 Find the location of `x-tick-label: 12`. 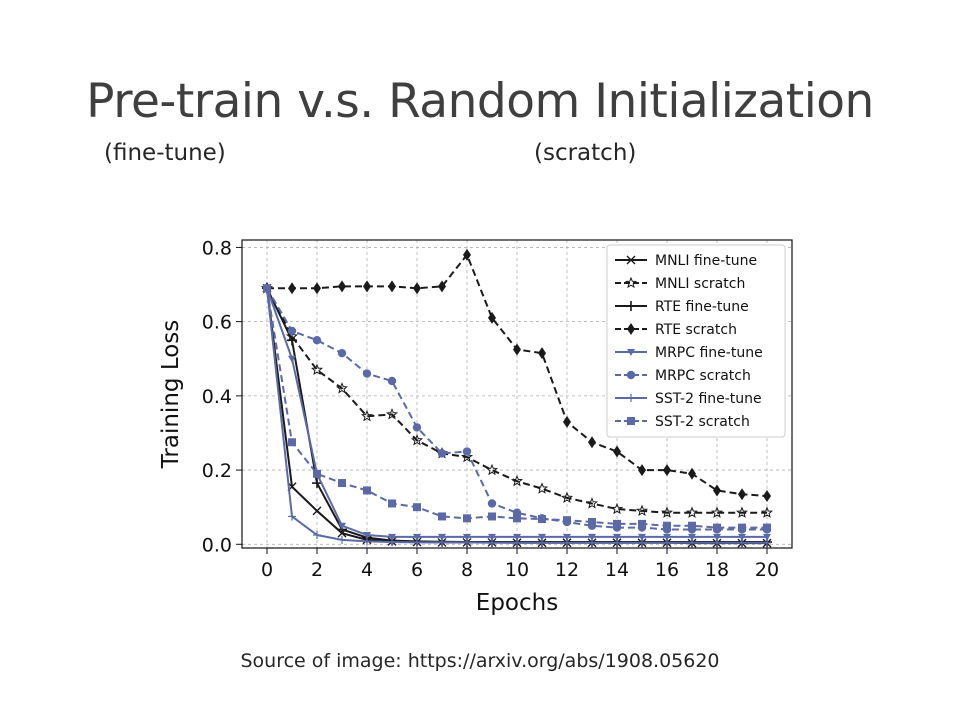

x-tick-label: 12 is located at coordinates (567, 570).